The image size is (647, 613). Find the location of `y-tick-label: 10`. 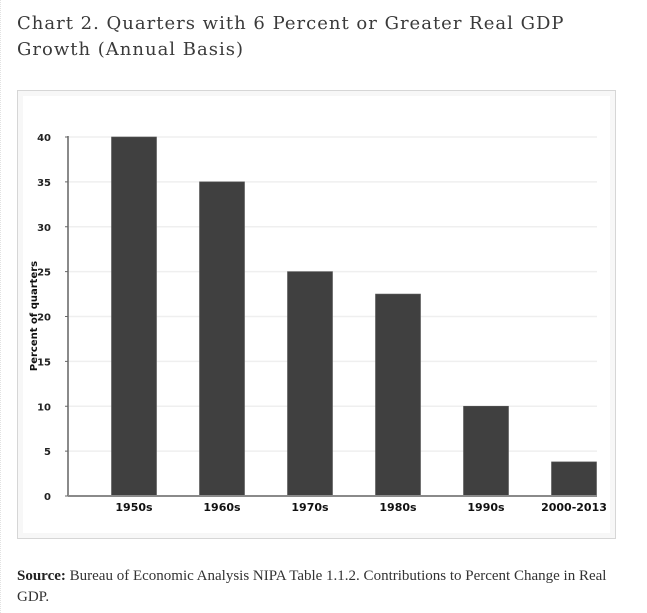

y-tick-label: 10 is located at coordinates (44, 407).